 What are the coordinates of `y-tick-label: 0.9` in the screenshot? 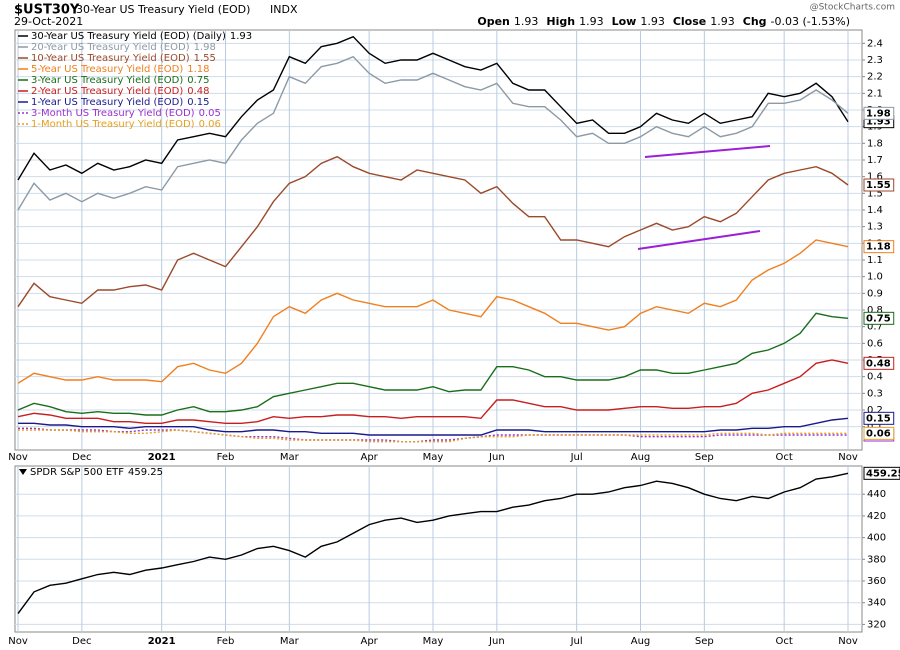 It's located at (875, 293).